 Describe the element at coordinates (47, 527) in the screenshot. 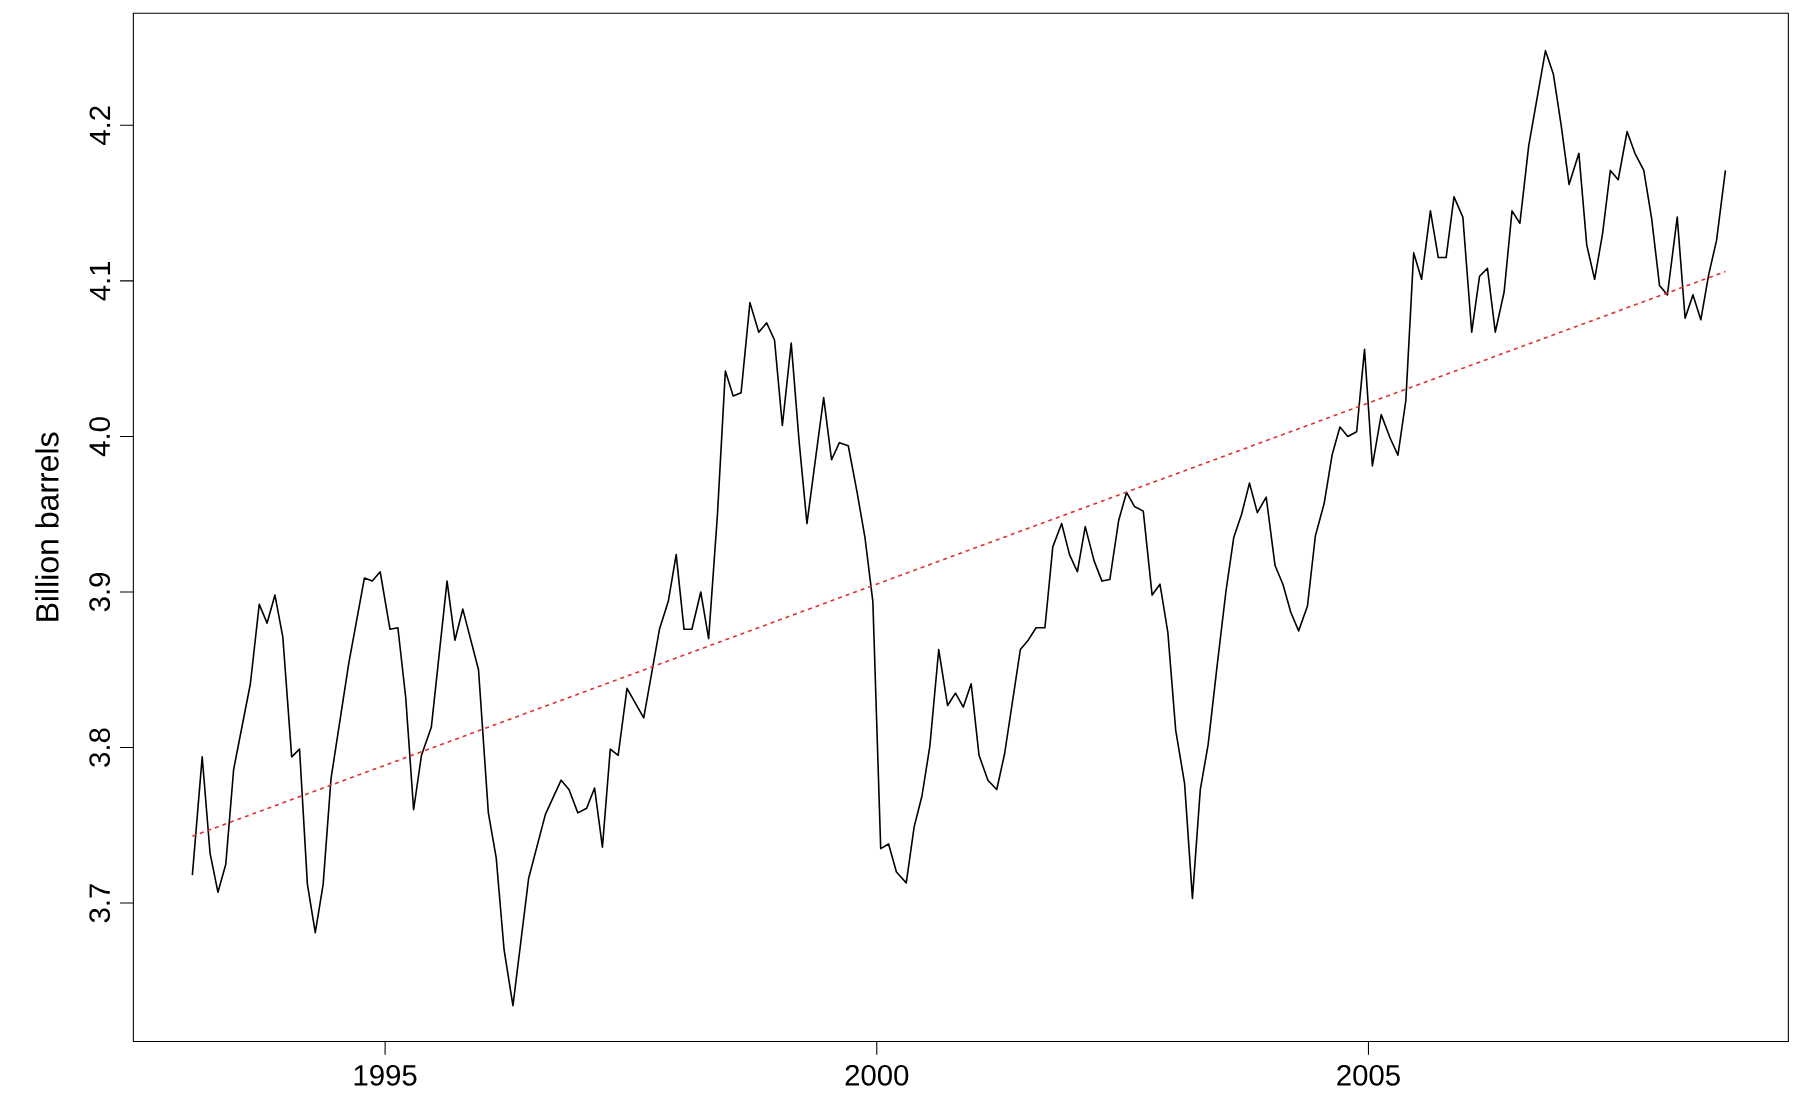

I see `y-axis-title: Billion barrels` at that location.